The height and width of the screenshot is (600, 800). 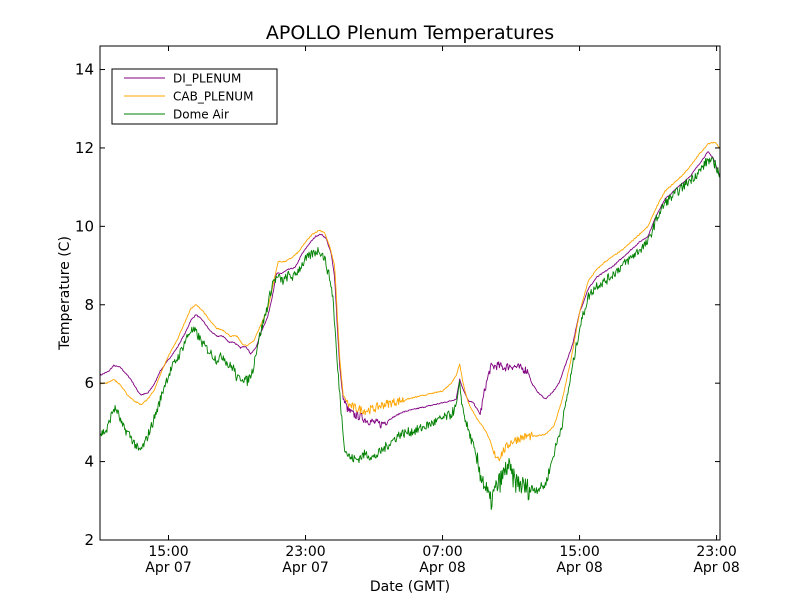 What do you see at coordinates (207, 79) in the screenshot?
I see `legend-label-di-plenum: DI_PLENUM` at bounding box center [207, 79].